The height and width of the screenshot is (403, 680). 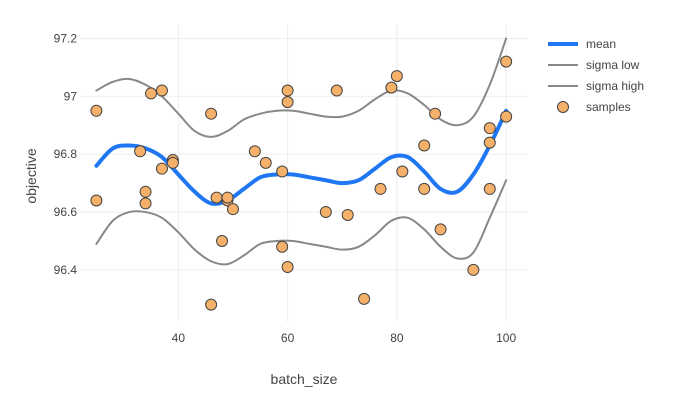 I want to click on x-tick-label: 60, so click(x=288, y=338).